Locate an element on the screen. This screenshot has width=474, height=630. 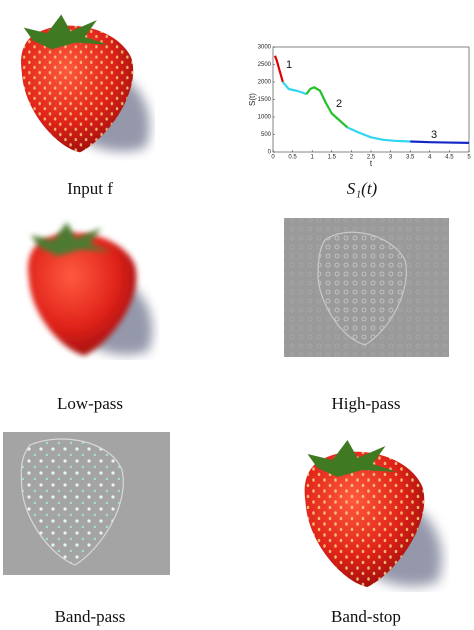
y-tick-label: 3000 is located at coordinates (265, 48).